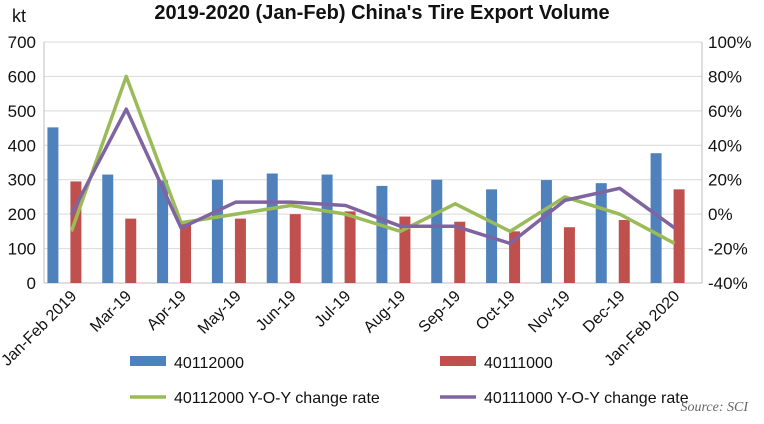 Image resolution: width=764 pixels, height=424 pixels. Describe the element at coordinates (277, 398) in the screenshot. I see `legend-label: 40112000 Y-O-Y change rate` at that location.